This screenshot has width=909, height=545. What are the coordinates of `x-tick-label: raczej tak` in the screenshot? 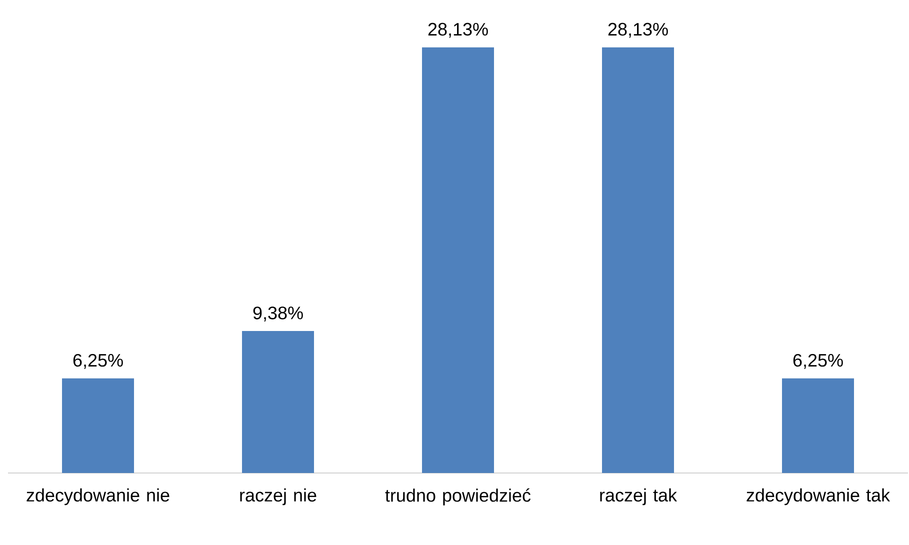 It's located at (639, 497).